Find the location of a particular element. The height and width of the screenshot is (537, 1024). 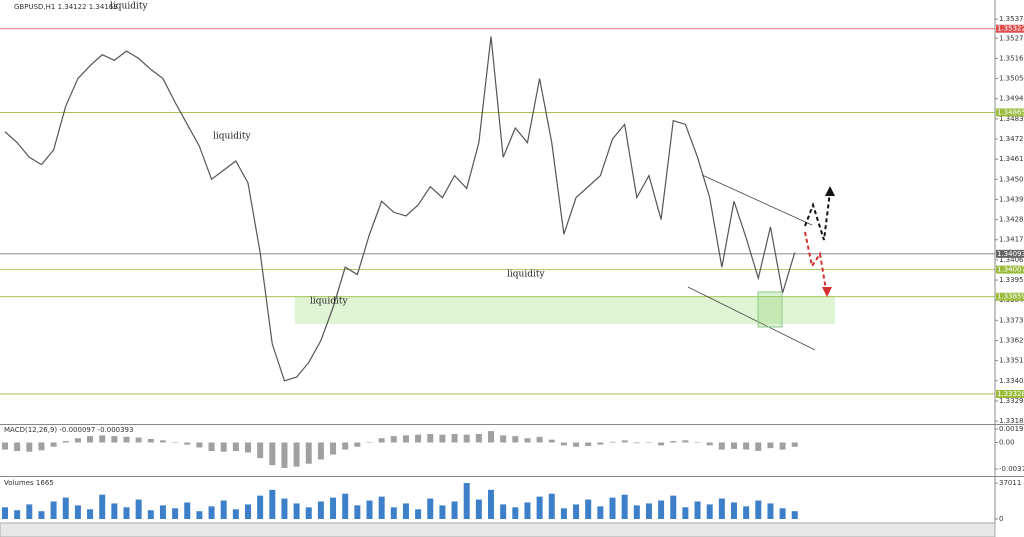

y-tick-label: 0.001912 is located at coordinates (1011, 429).